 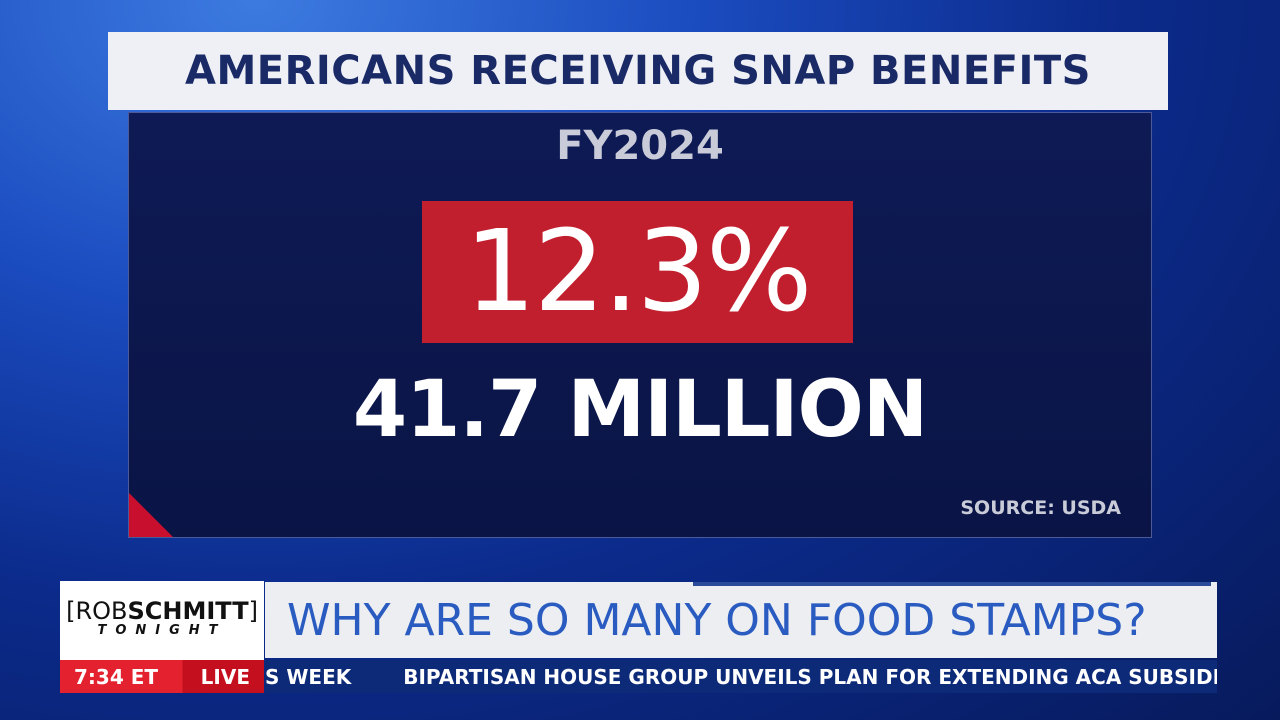 I want to click on graphic-title: AMERICANS RECEIVING SNAP BENEFITS, so click(x=638, y=71).